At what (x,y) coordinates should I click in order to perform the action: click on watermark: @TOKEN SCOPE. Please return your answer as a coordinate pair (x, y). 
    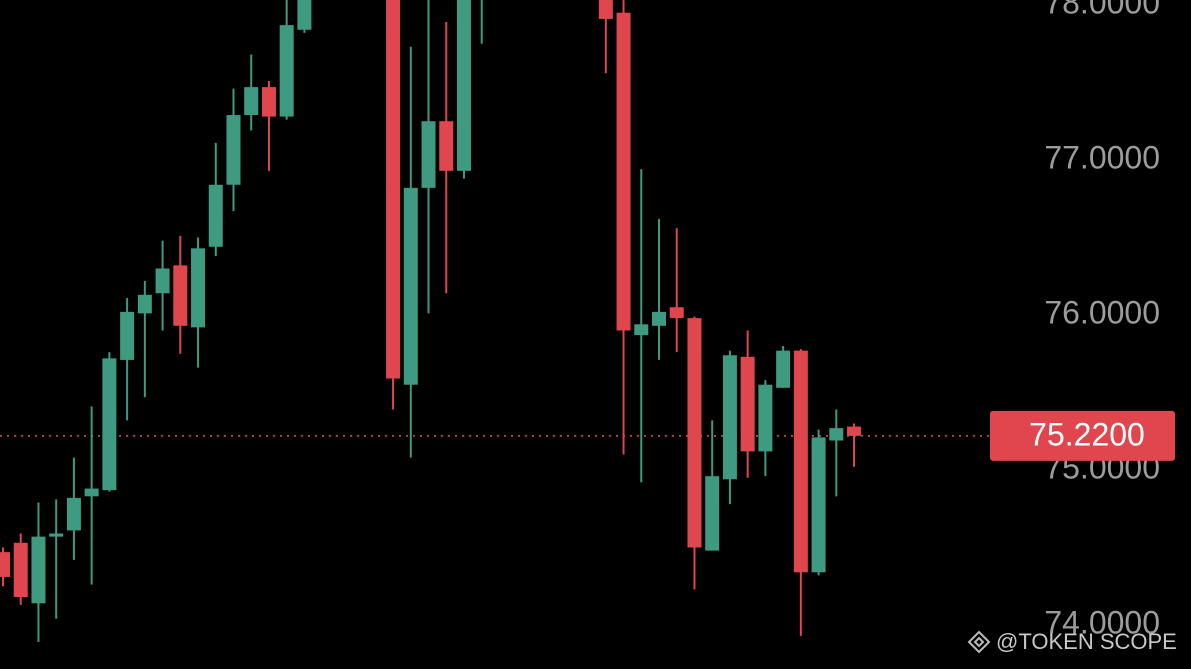
    Looking at the image, I should click on (1086, 641).